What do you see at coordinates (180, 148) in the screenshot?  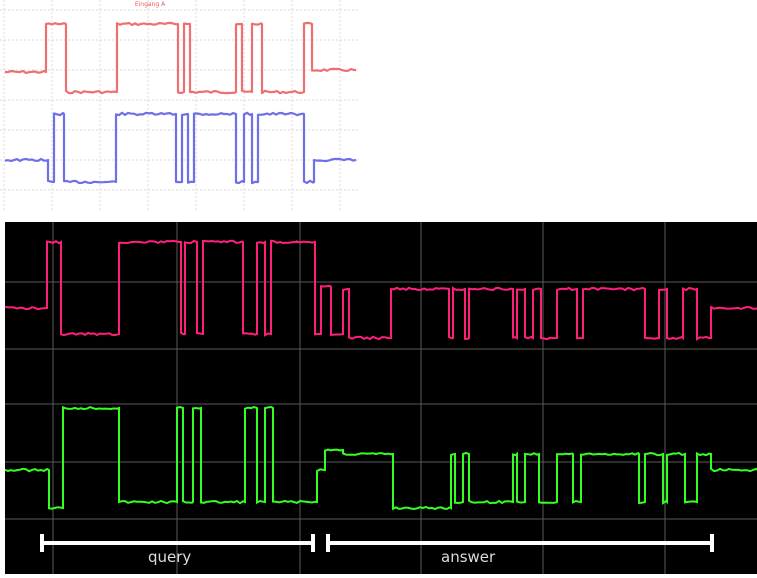 I see `top-channel-b-trace` at bounding box center [180, 148].